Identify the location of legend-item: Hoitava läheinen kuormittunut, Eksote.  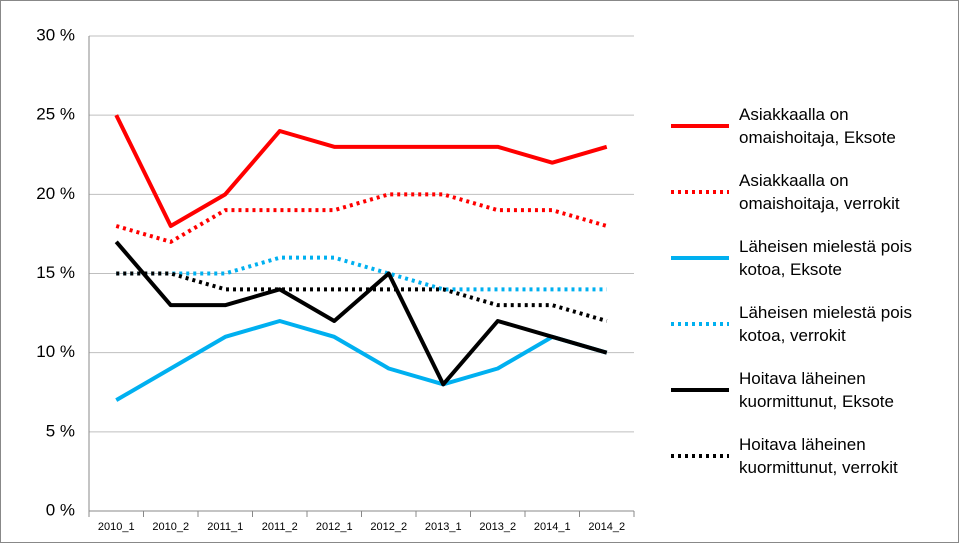
(811, 390).